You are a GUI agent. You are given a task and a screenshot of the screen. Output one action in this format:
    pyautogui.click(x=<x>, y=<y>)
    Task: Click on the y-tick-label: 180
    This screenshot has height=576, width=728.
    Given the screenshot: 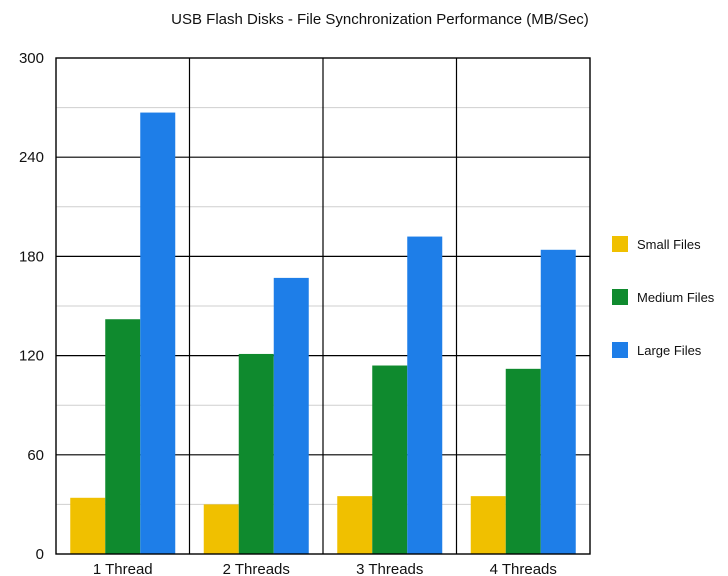 What is the action you would take?
    pyautogui.click(x=31, y=256)
    